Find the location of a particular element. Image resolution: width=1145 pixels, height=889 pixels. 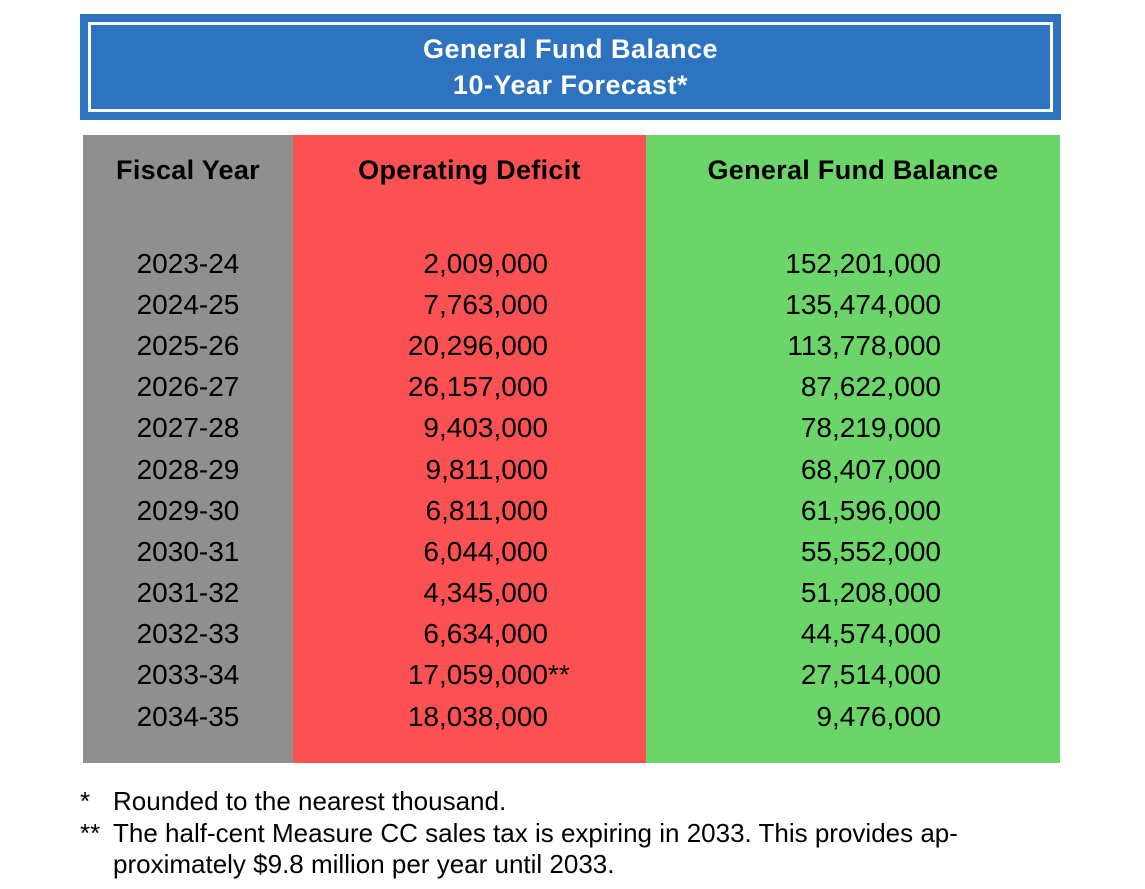

fiscal-year-header: Fiscal Year is located at coordinates (188, 170).